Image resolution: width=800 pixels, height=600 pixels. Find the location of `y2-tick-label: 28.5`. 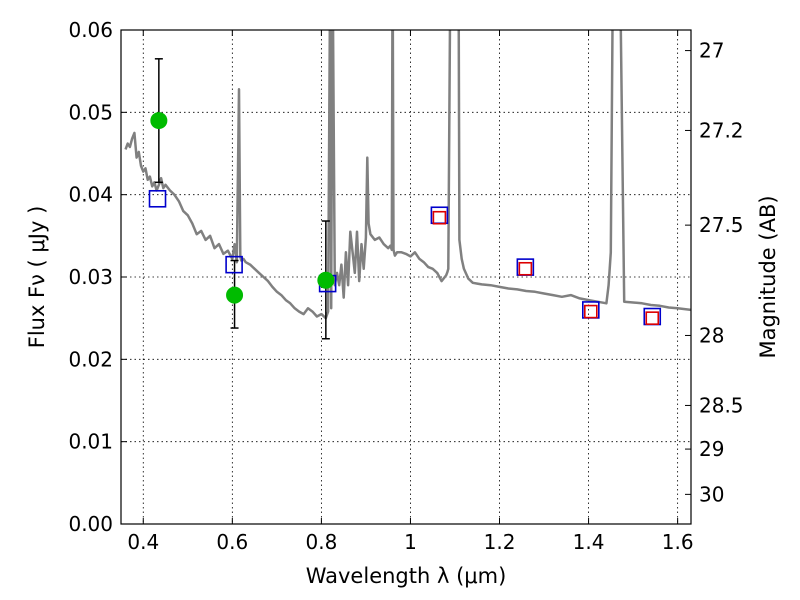

y2-tick-label: 28.5 is located at coordinates (721, 405).